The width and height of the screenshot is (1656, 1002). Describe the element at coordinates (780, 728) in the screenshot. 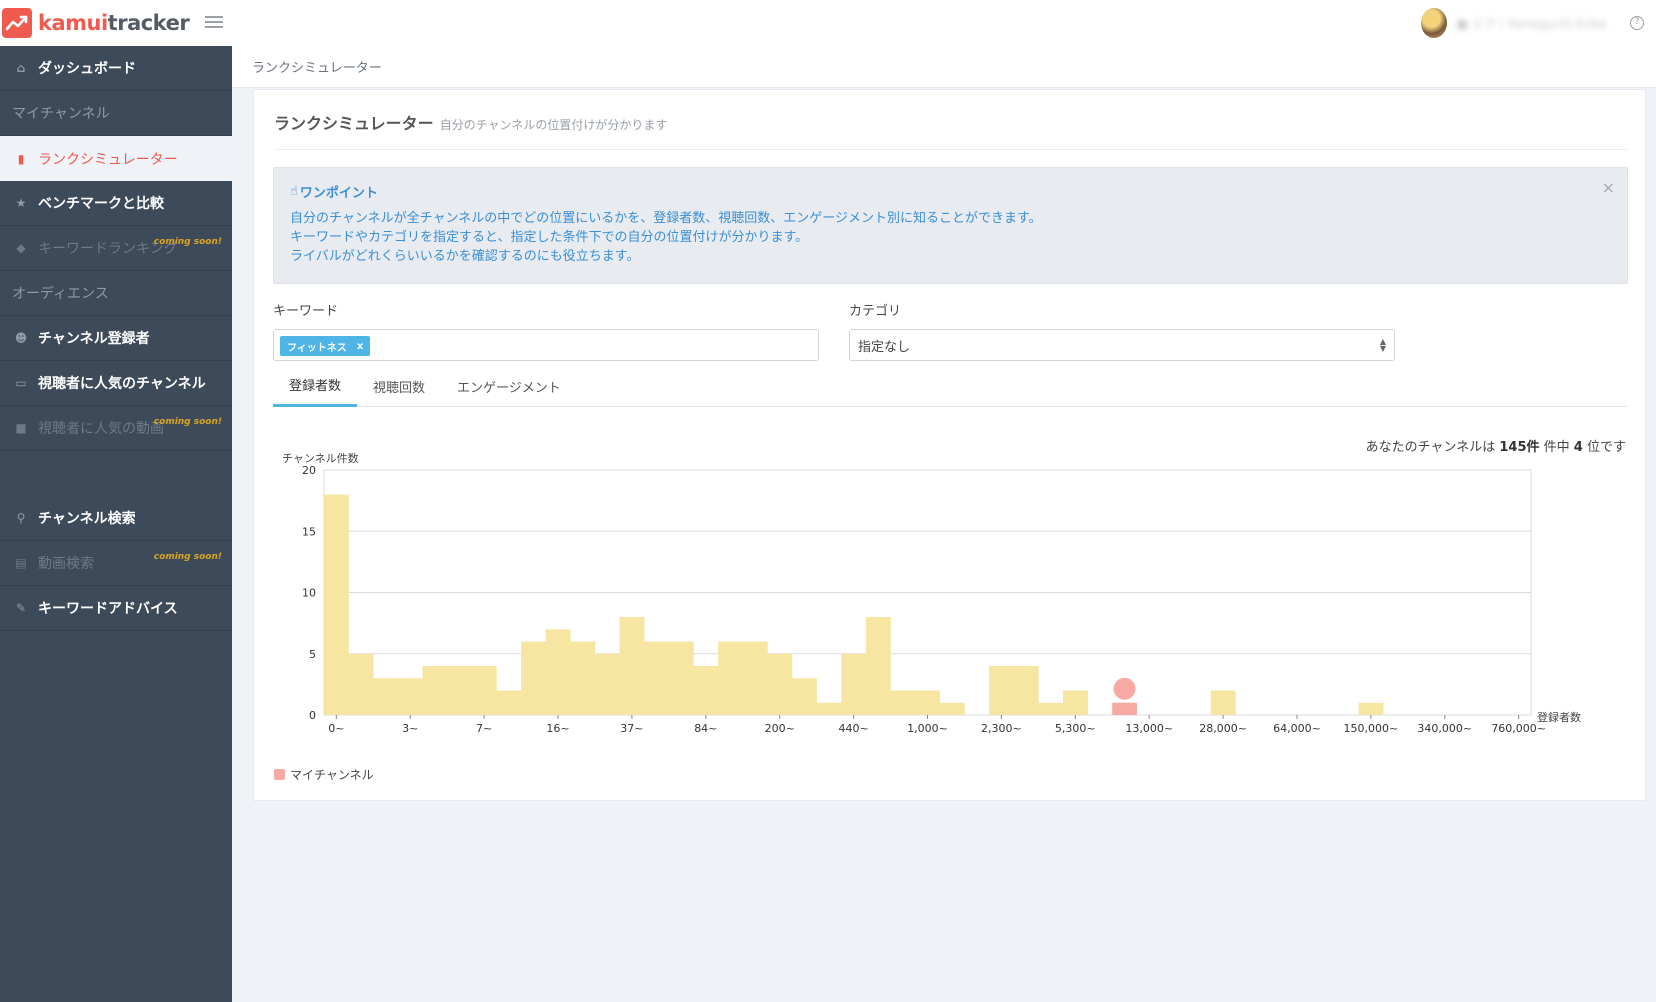

I see `x-tick-label: 200~` at that location.